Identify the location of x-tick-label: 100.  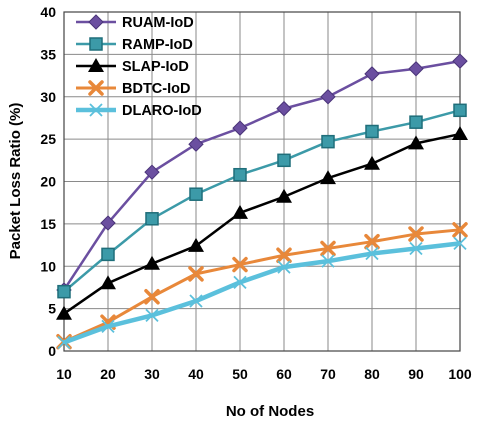
(460, 374).